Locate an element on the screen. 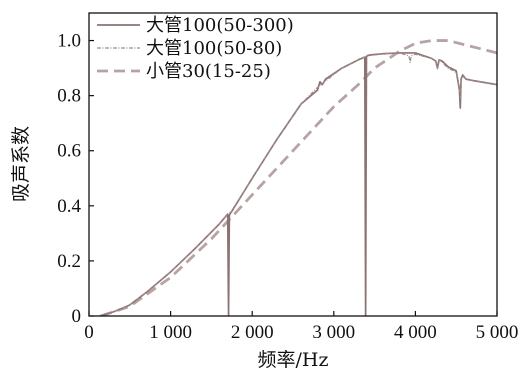 This screenshot has height=370, width=531. x-tick-label: 4 000 is located at coordinates (415, 332).